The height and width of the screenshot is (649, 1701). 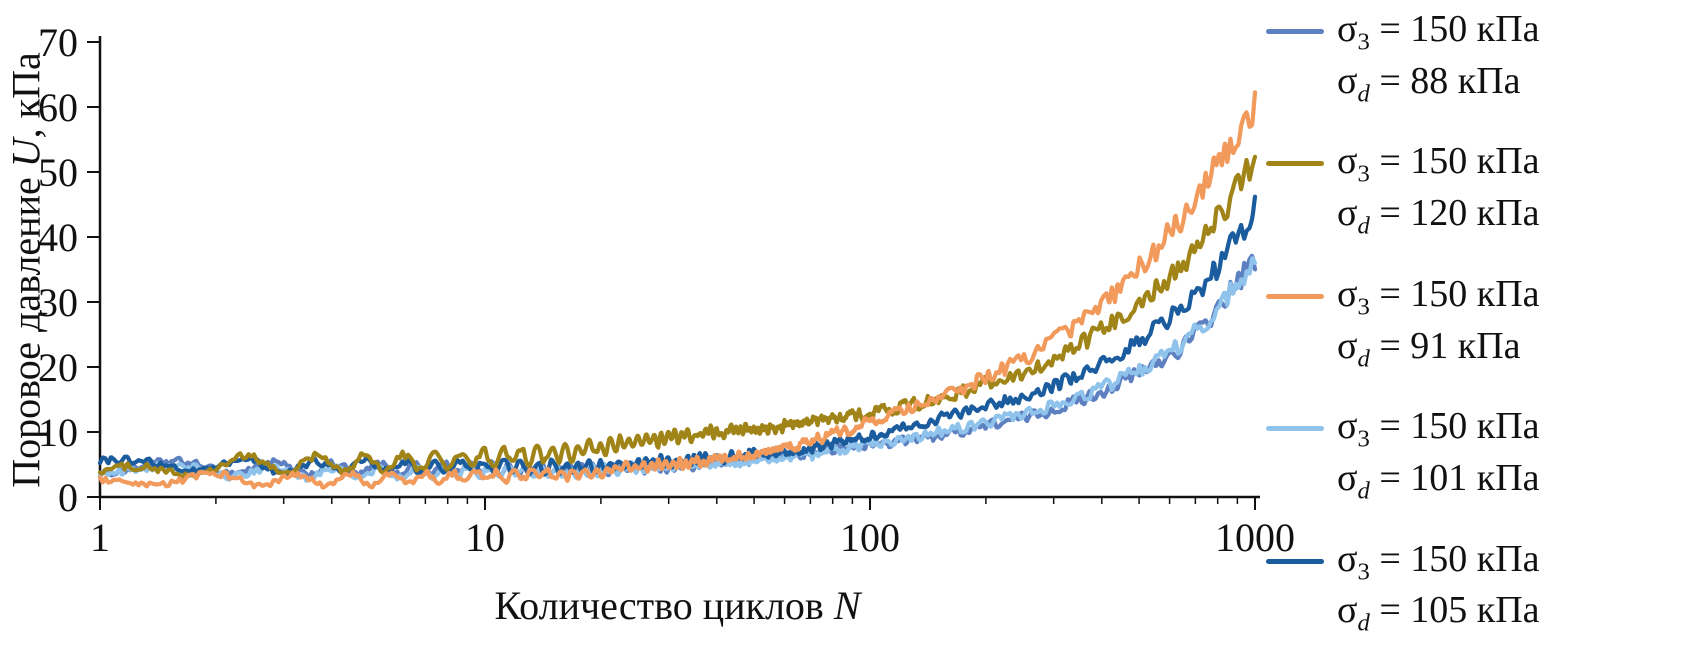 I want to click on x-tick-label: 10, so click(x=485, y=537).